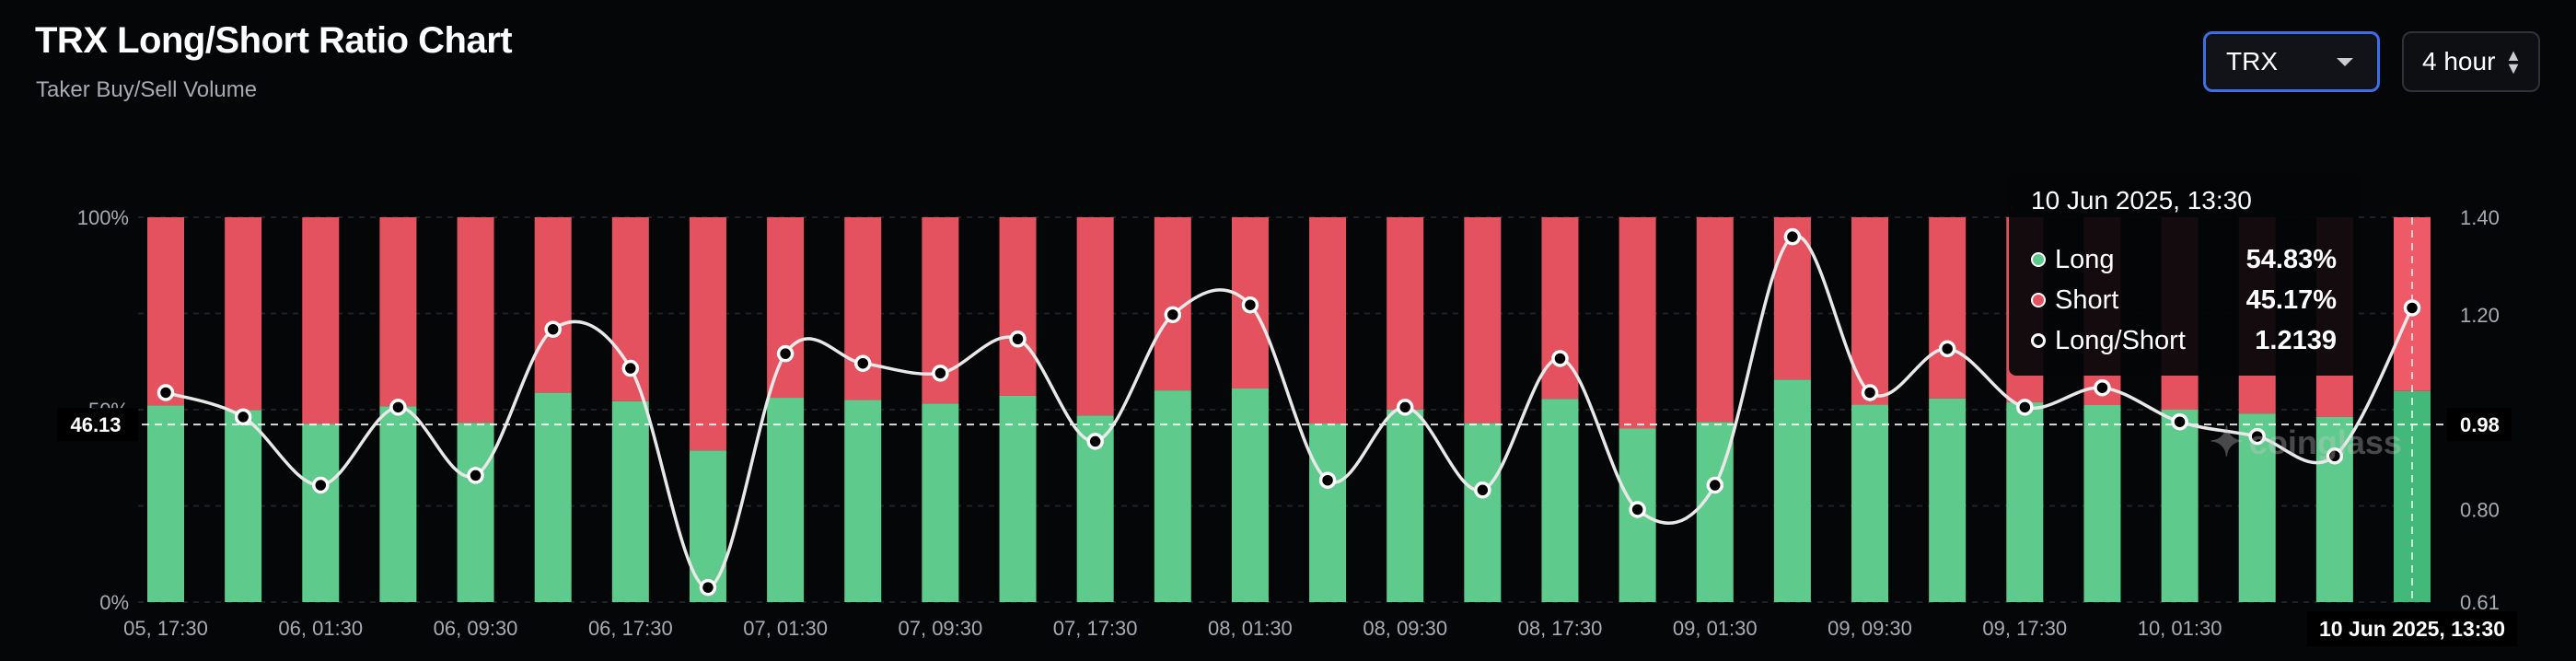  Describe the element at coordinates (320, 628) in the screenshot. I see `x-axis-tick-label: 06, 01:30` at that location.